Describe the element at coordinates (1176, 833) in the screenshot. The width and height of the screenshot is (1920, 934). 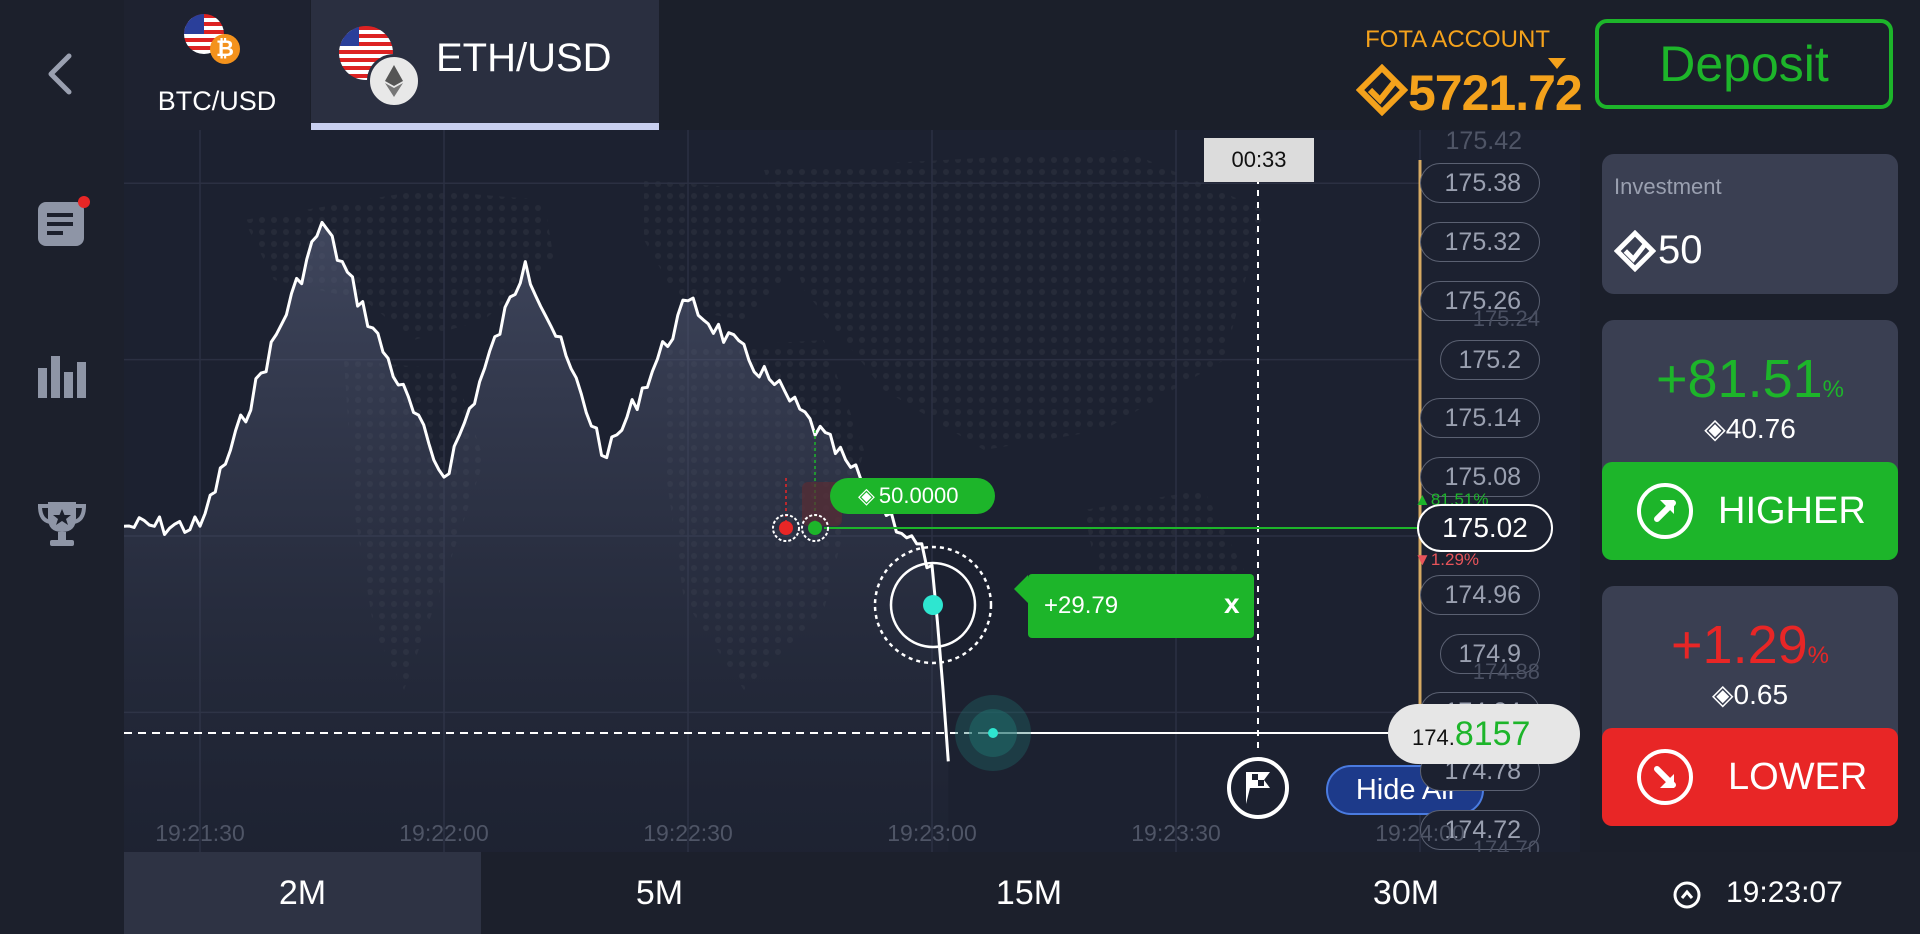
I see `time-axis-label: 19:23:30` at that location.